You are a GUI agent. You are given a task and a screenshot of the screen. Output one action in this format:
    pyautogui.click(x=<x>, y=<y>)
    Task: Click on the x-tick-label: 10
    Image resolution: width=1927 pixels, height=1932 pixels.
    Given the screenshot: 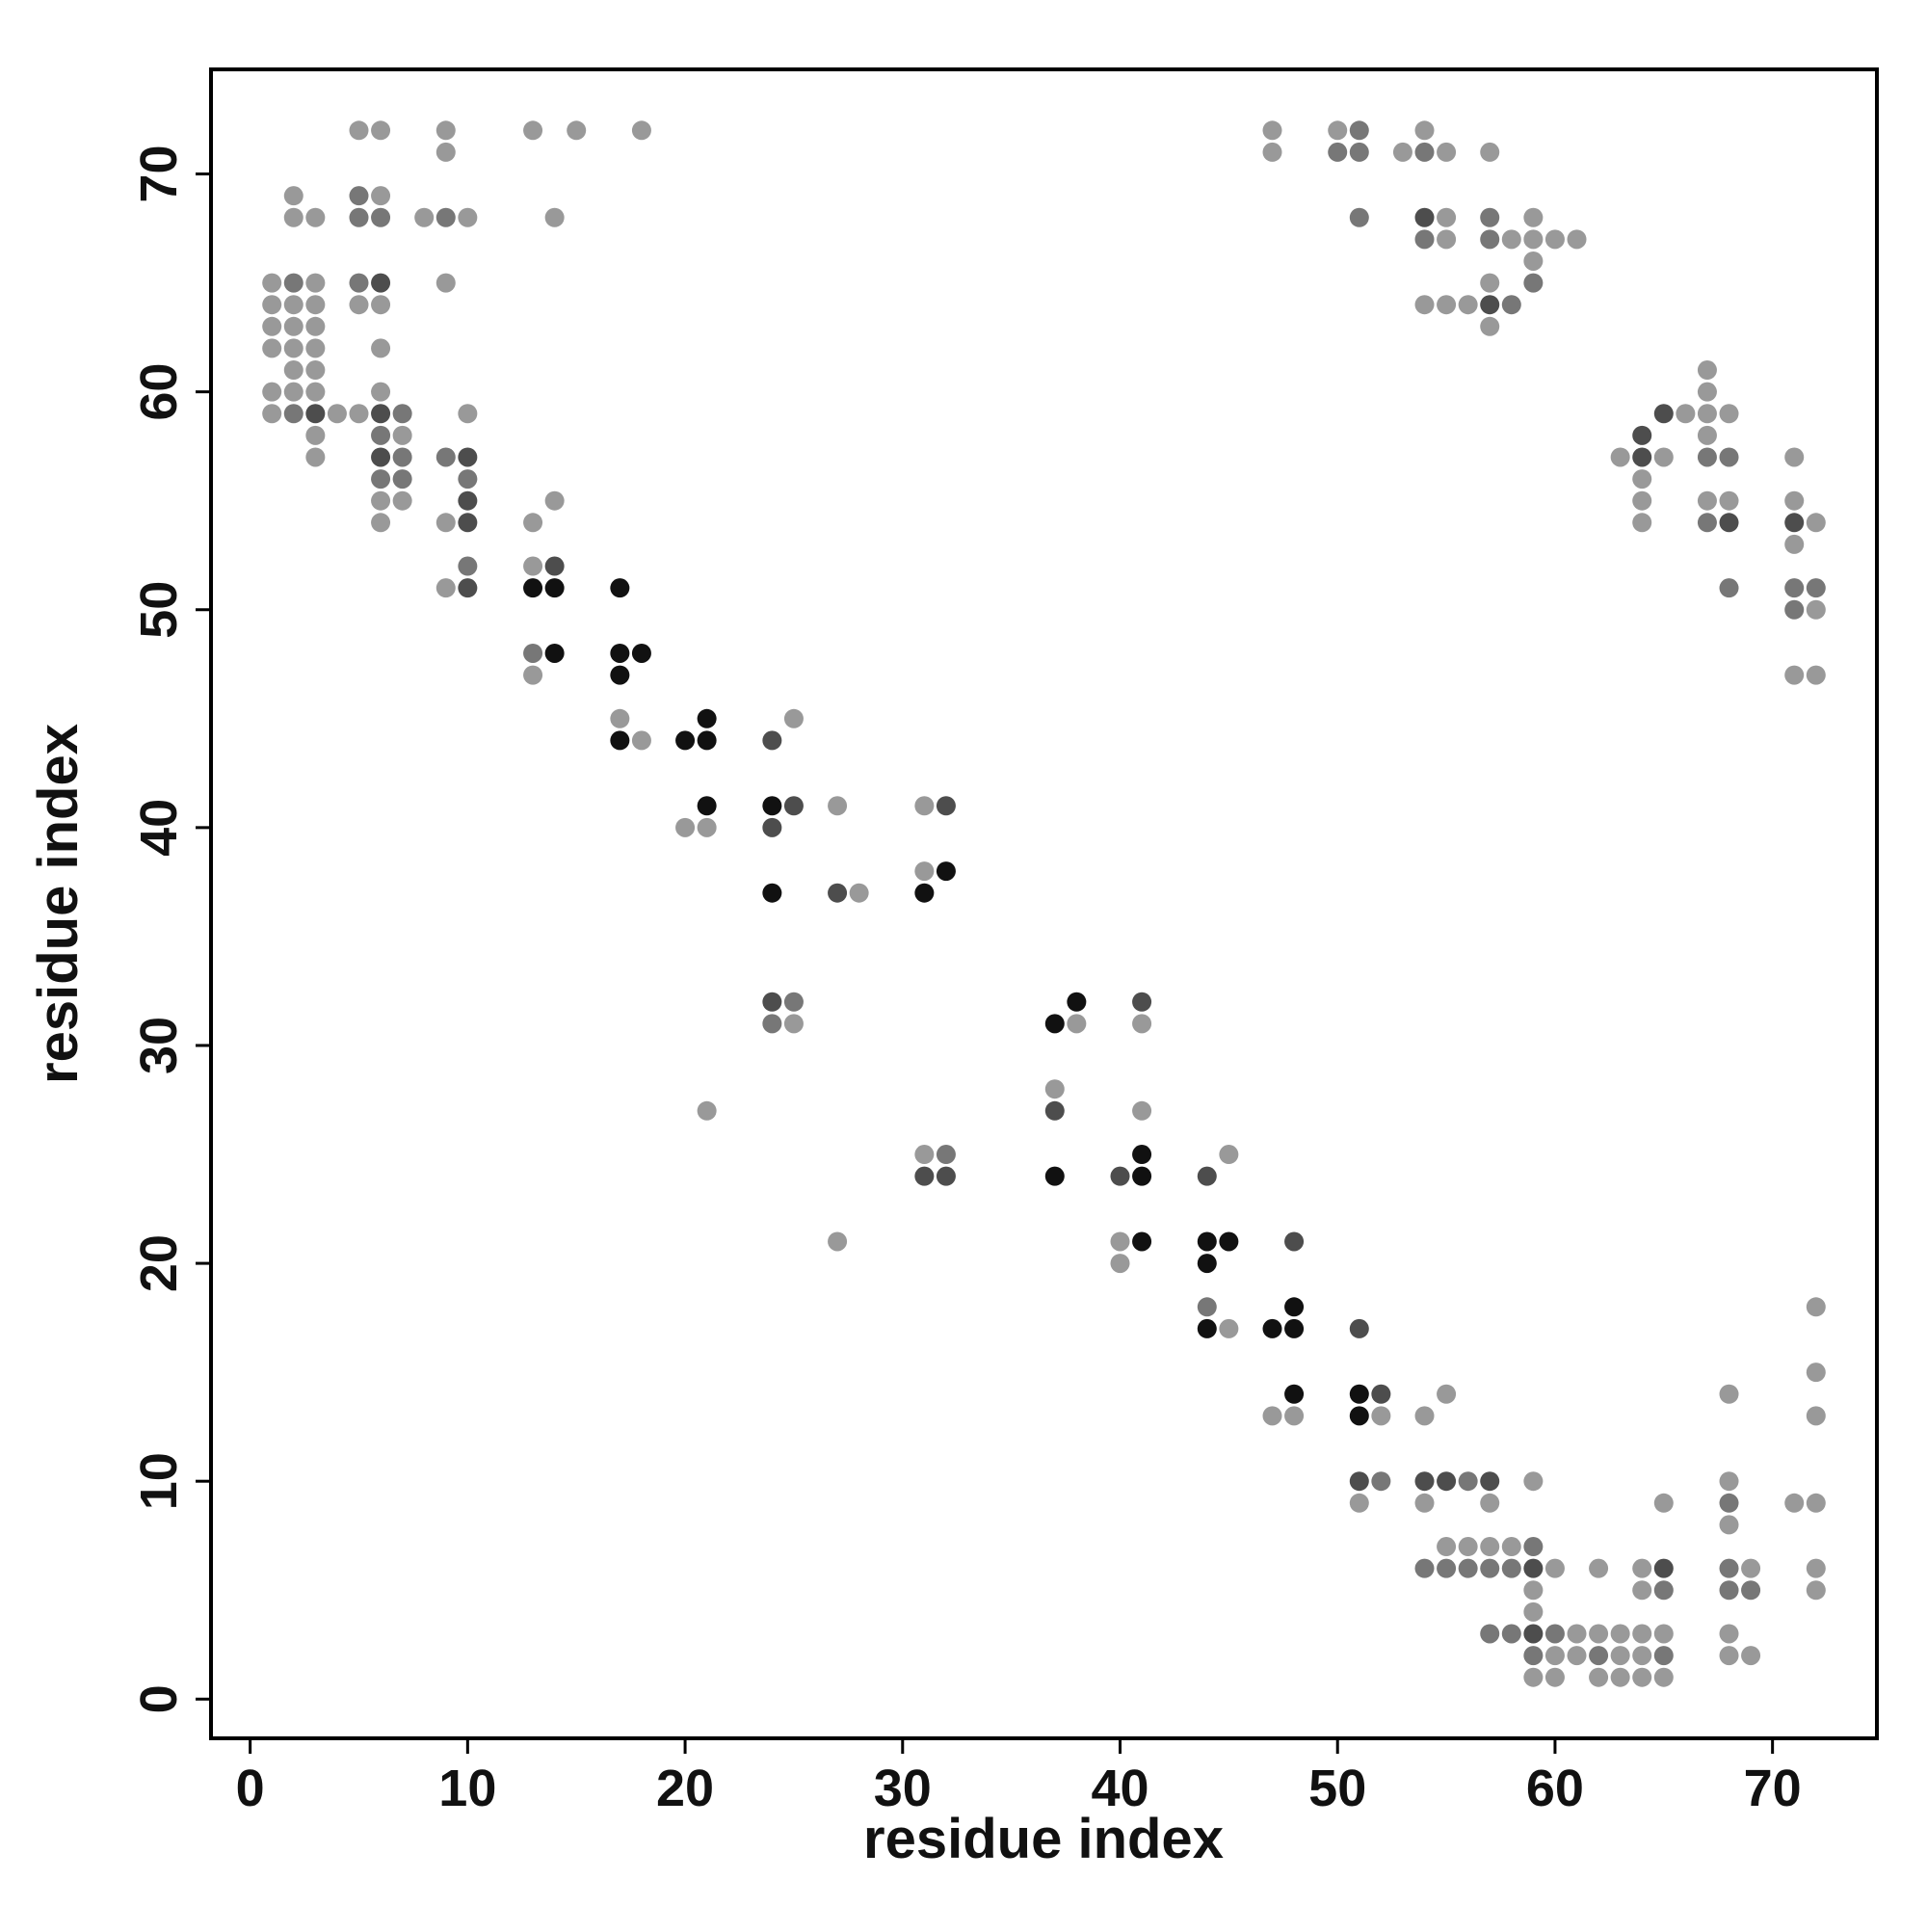 What is the action you would take?
    pyautogui.click(x=467, y=1788)
    